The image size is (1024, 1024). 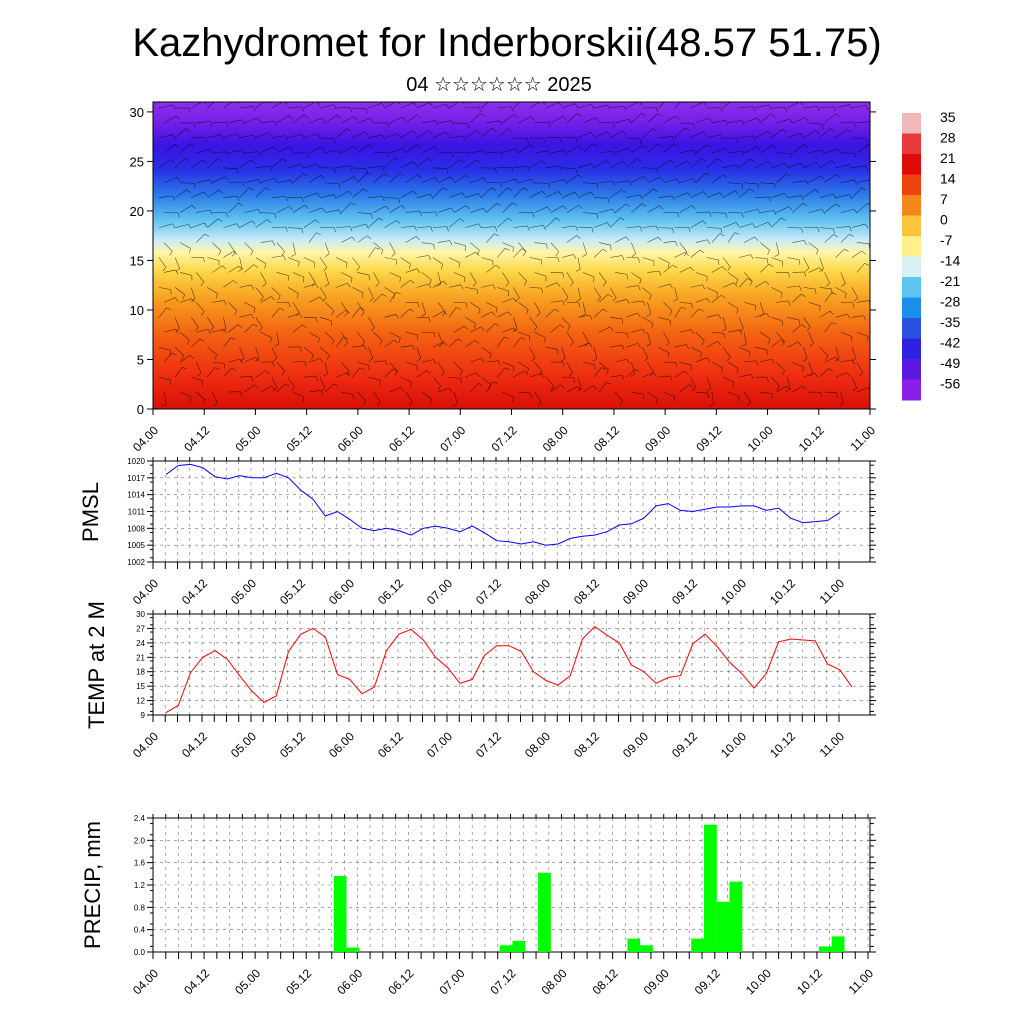 I want to click on precip-bar, so click(x=340, y=914).